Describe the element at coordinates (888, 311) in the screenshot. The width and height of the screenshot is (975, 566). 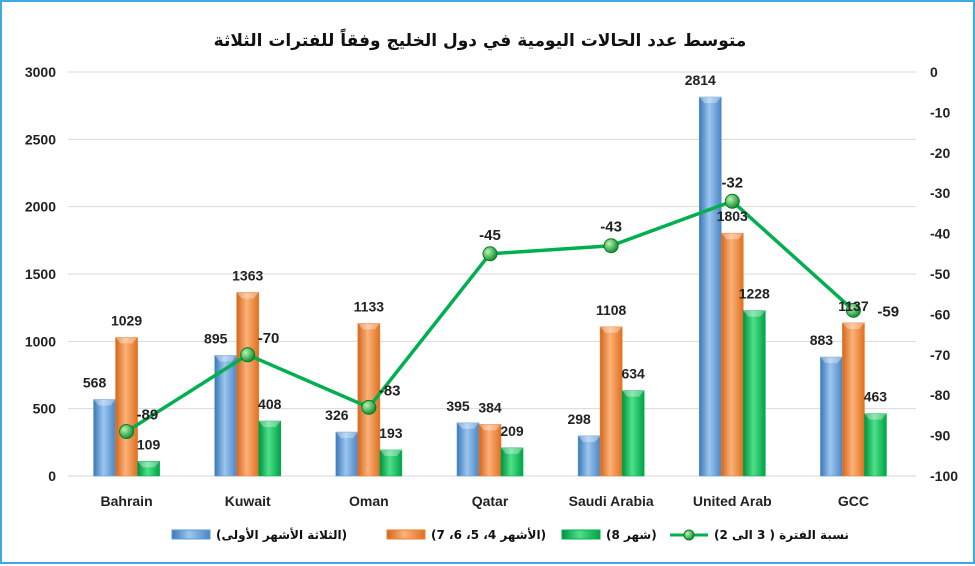
I see `line-data-label: -59` at that location.